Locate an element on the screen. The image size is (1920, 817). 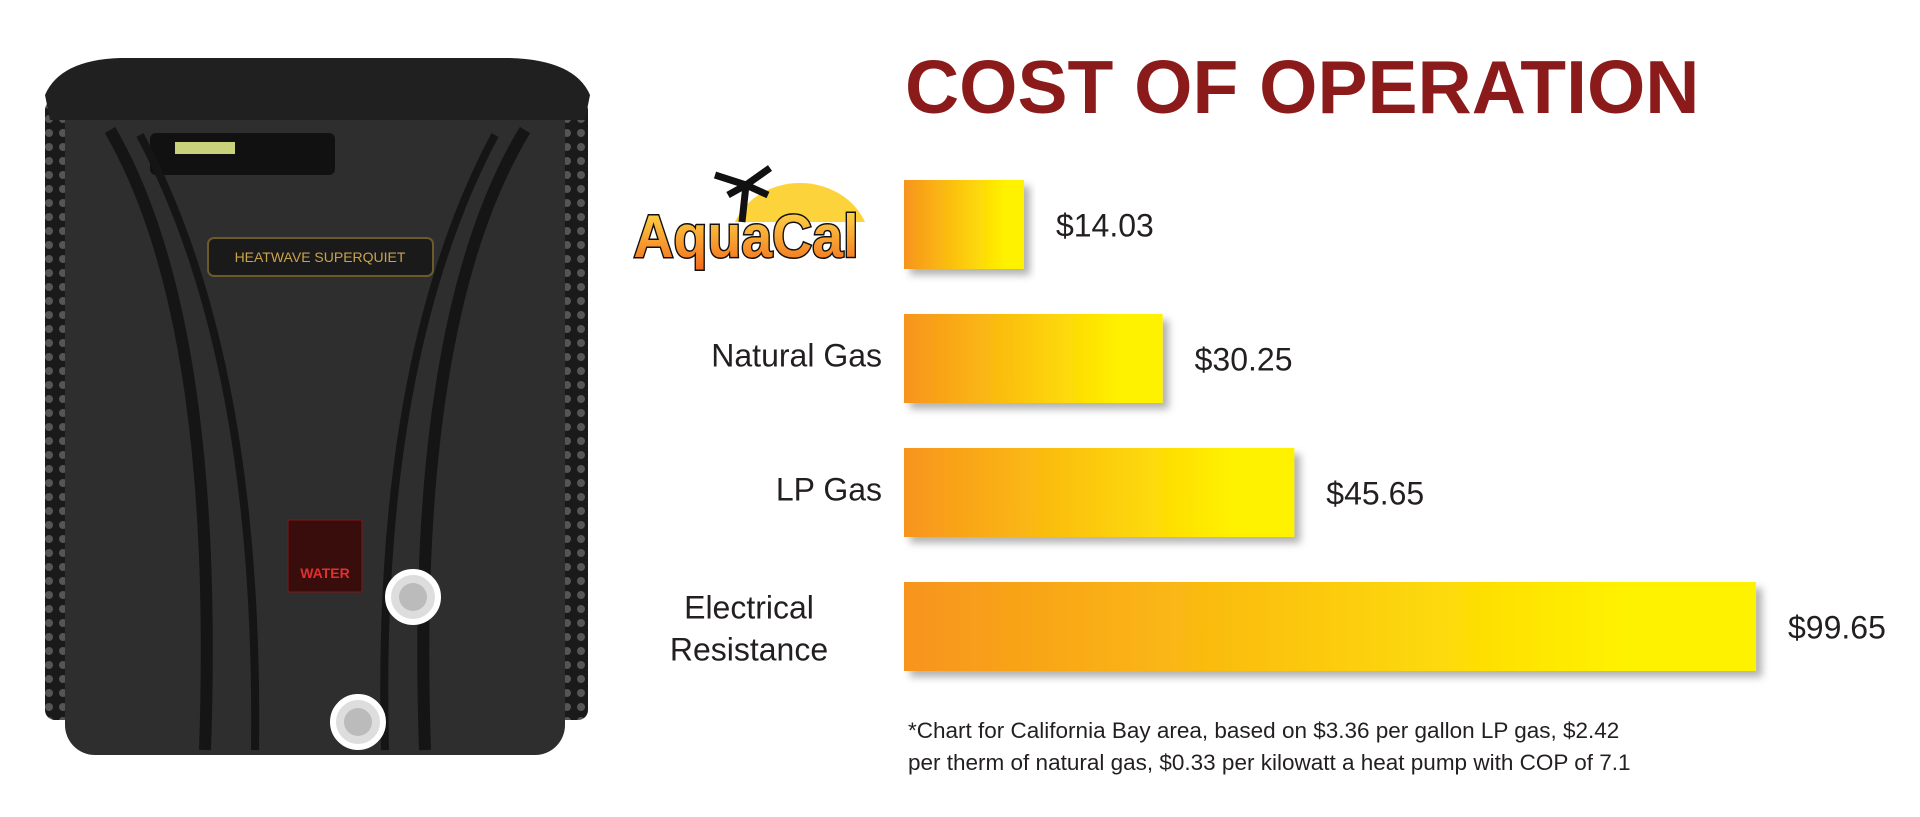
logo-art is located at coordinates (789, 194).